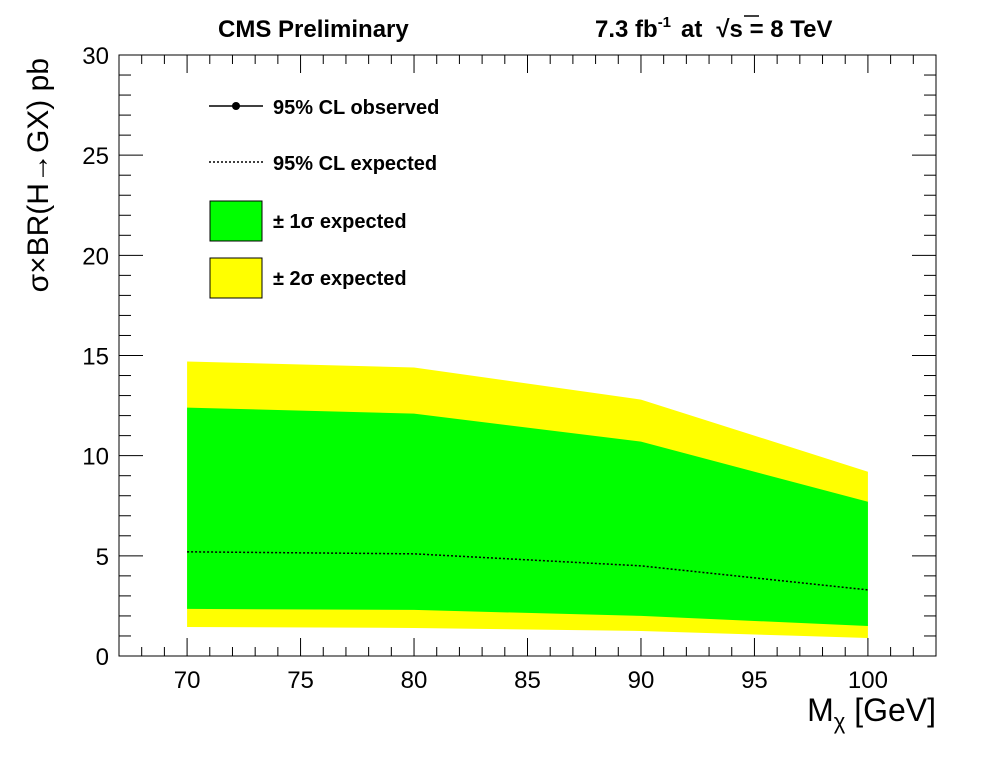 The image size is (996, 772). I want to click on legend-label-1sigma: ± 1σ expected, so click(340, 222).